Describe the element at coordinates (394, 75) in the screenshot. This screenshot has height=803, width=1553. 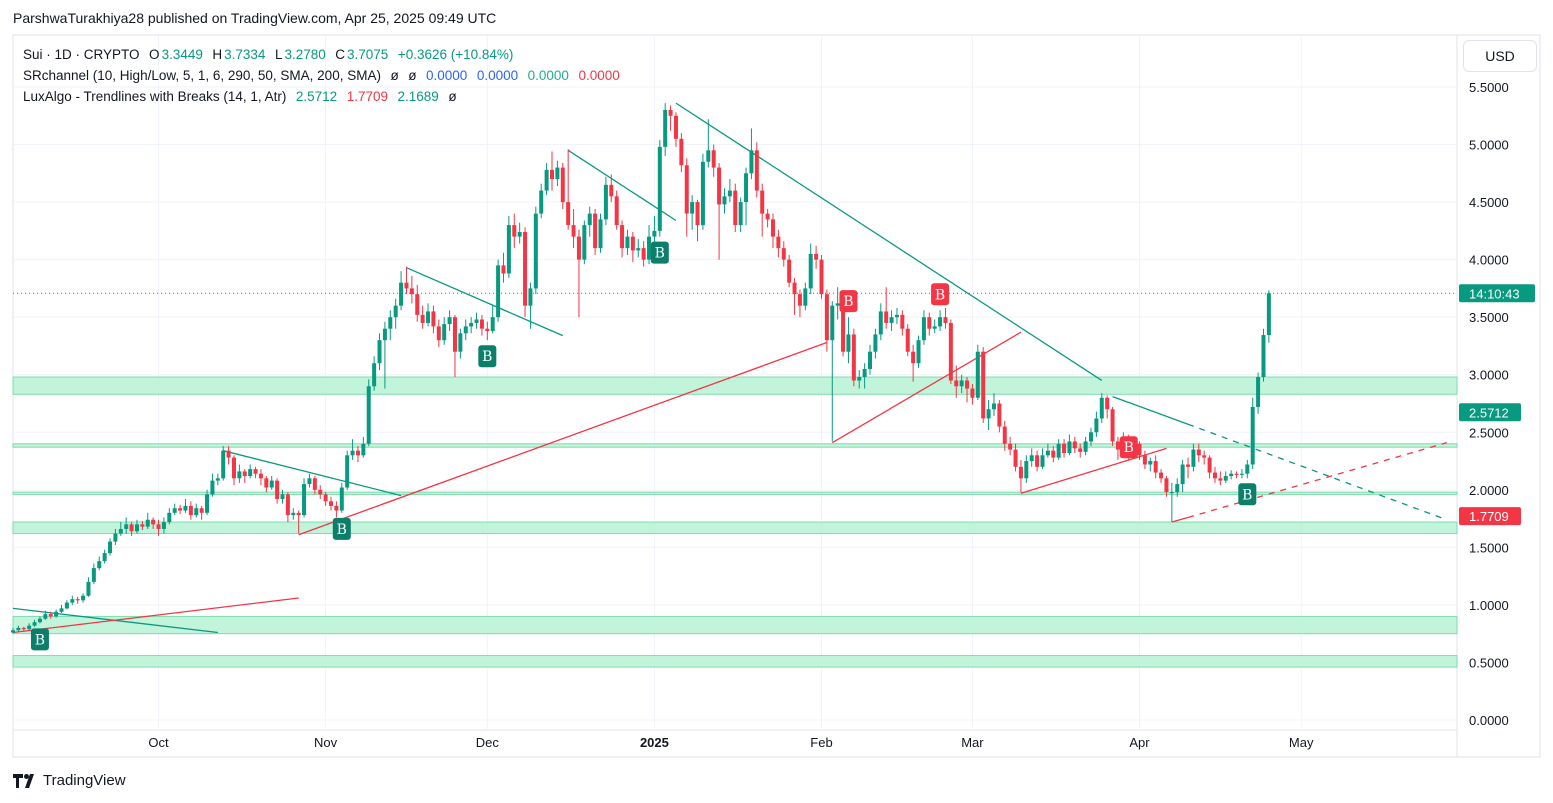
I see `indicator-value: ø` at that location.